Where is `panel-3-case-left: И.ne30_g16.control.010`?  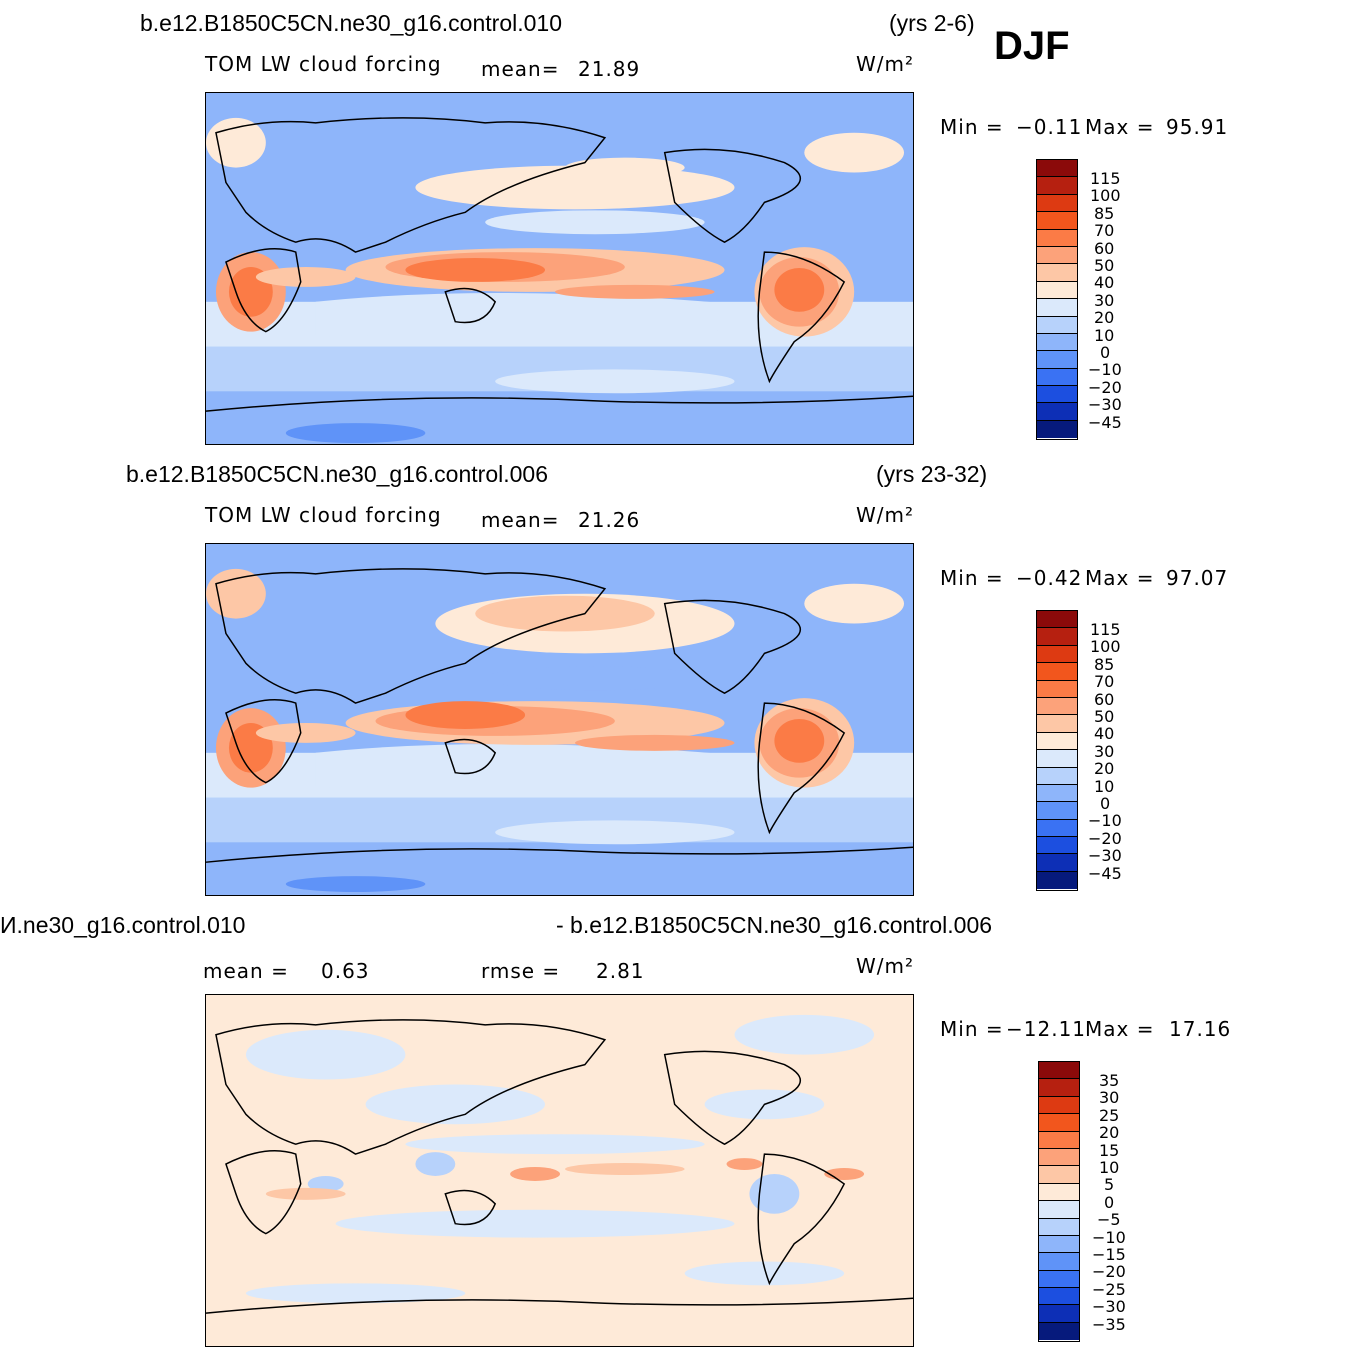 panel-3-case-left: И.ne30_g16.control.010 is located at coordinates (123, 925).